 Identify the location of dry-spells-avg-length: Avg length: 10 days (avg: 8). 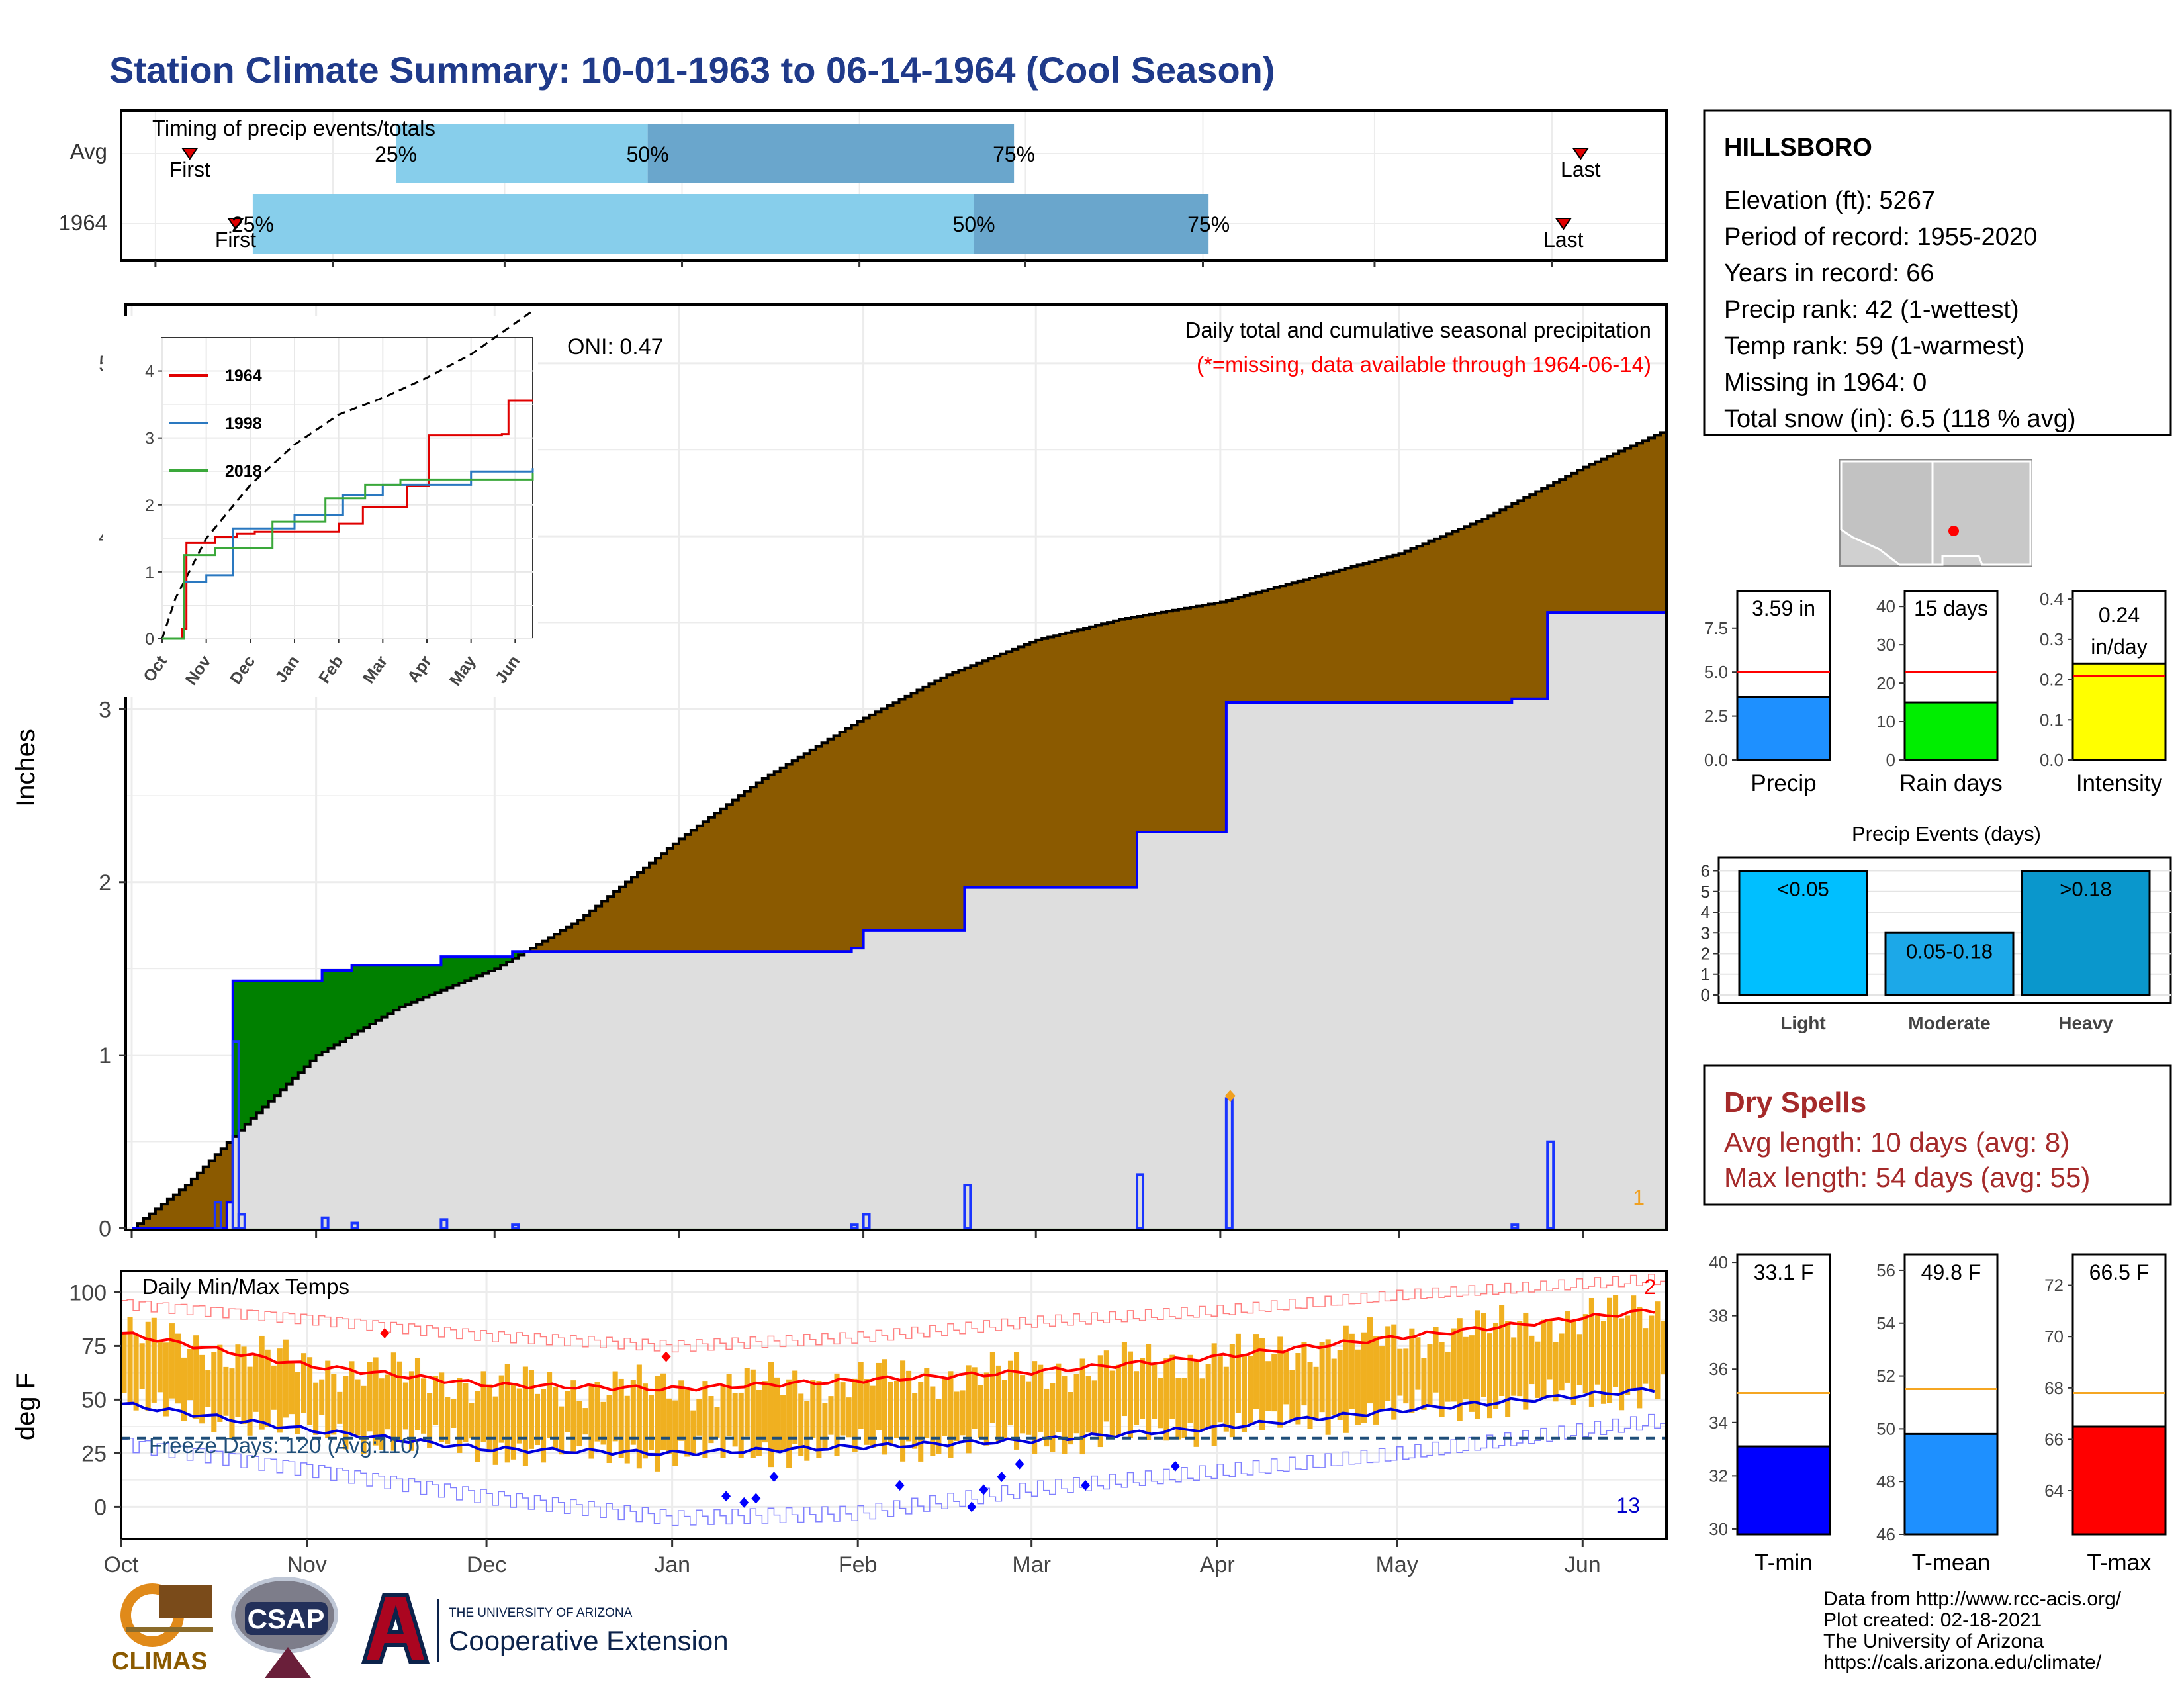
(1897, 1142).